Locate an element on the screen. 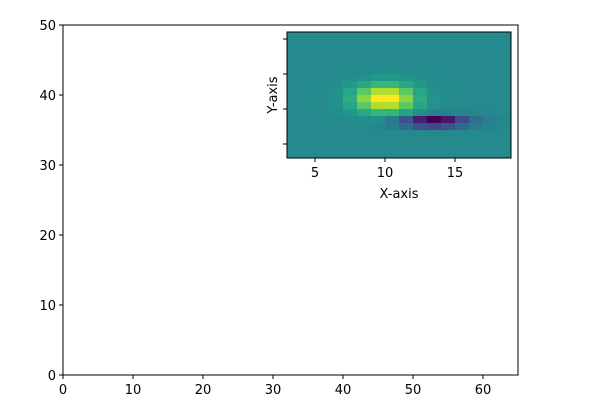  x-tick-label: 60 is located at coordinates (483, 390).